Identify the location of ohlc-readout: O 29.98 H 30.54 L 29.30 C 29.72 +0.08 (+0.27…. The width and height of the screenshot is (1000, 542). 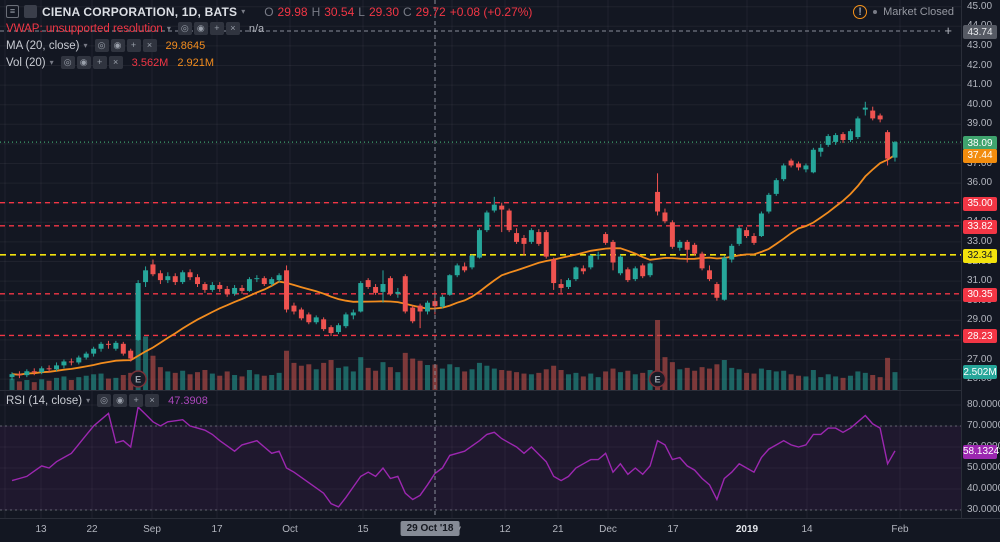
(398, 12).